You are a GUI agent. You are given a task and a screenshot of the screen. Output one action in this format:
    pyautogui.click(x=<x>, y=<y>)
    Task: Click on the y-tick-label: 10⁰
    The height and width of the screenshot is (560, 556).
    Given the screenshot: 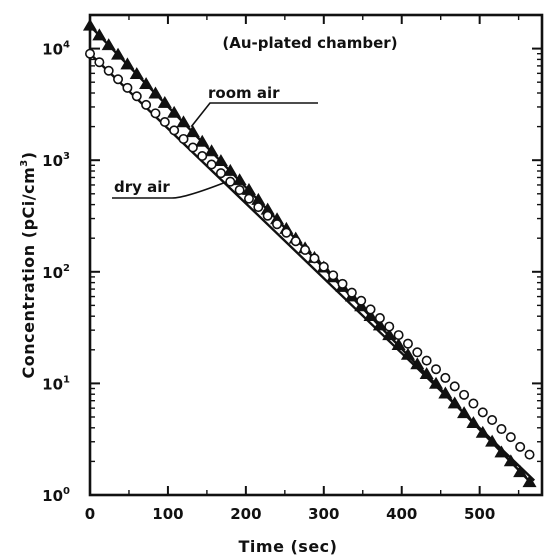 What is the action you would take?
    pyautogui.click(x=56, y=495)
    